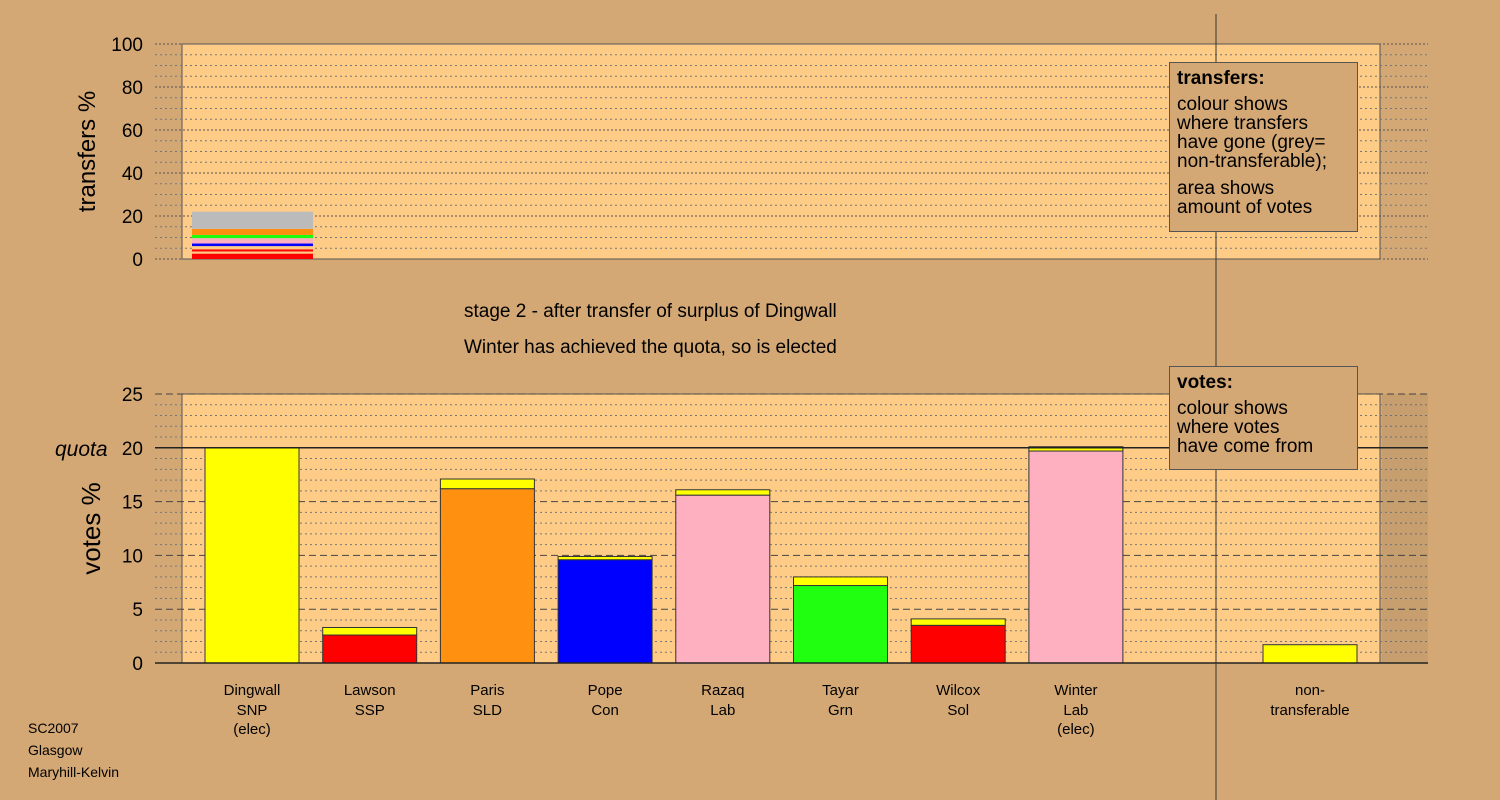  I want to click on transfers-y-tick-label: 0, so click(137, 260).